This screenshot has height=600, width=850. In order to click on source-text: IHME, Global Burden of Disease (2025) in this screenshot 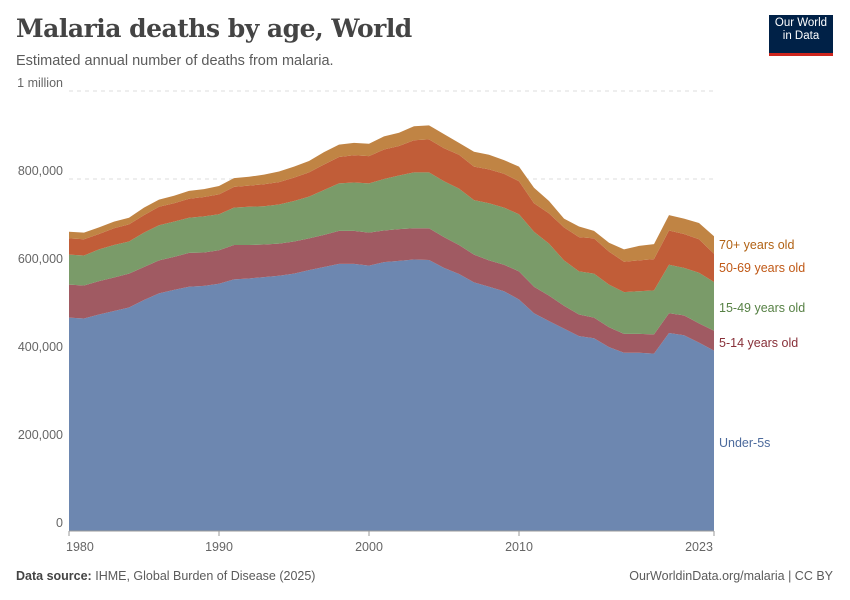, I will do `click(205, 576)`.